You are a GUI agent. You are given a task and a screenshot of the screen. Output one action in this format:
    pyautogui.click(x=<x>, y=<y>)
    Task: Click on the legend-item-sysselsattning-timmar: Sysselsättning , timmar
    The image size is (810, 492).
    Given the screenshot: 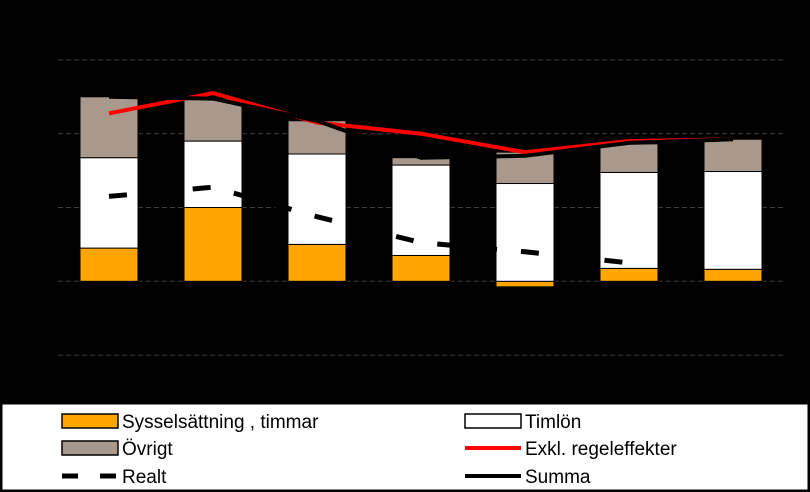 What is the action you would take?
    pyautogui.click(x=190, y=422)
    